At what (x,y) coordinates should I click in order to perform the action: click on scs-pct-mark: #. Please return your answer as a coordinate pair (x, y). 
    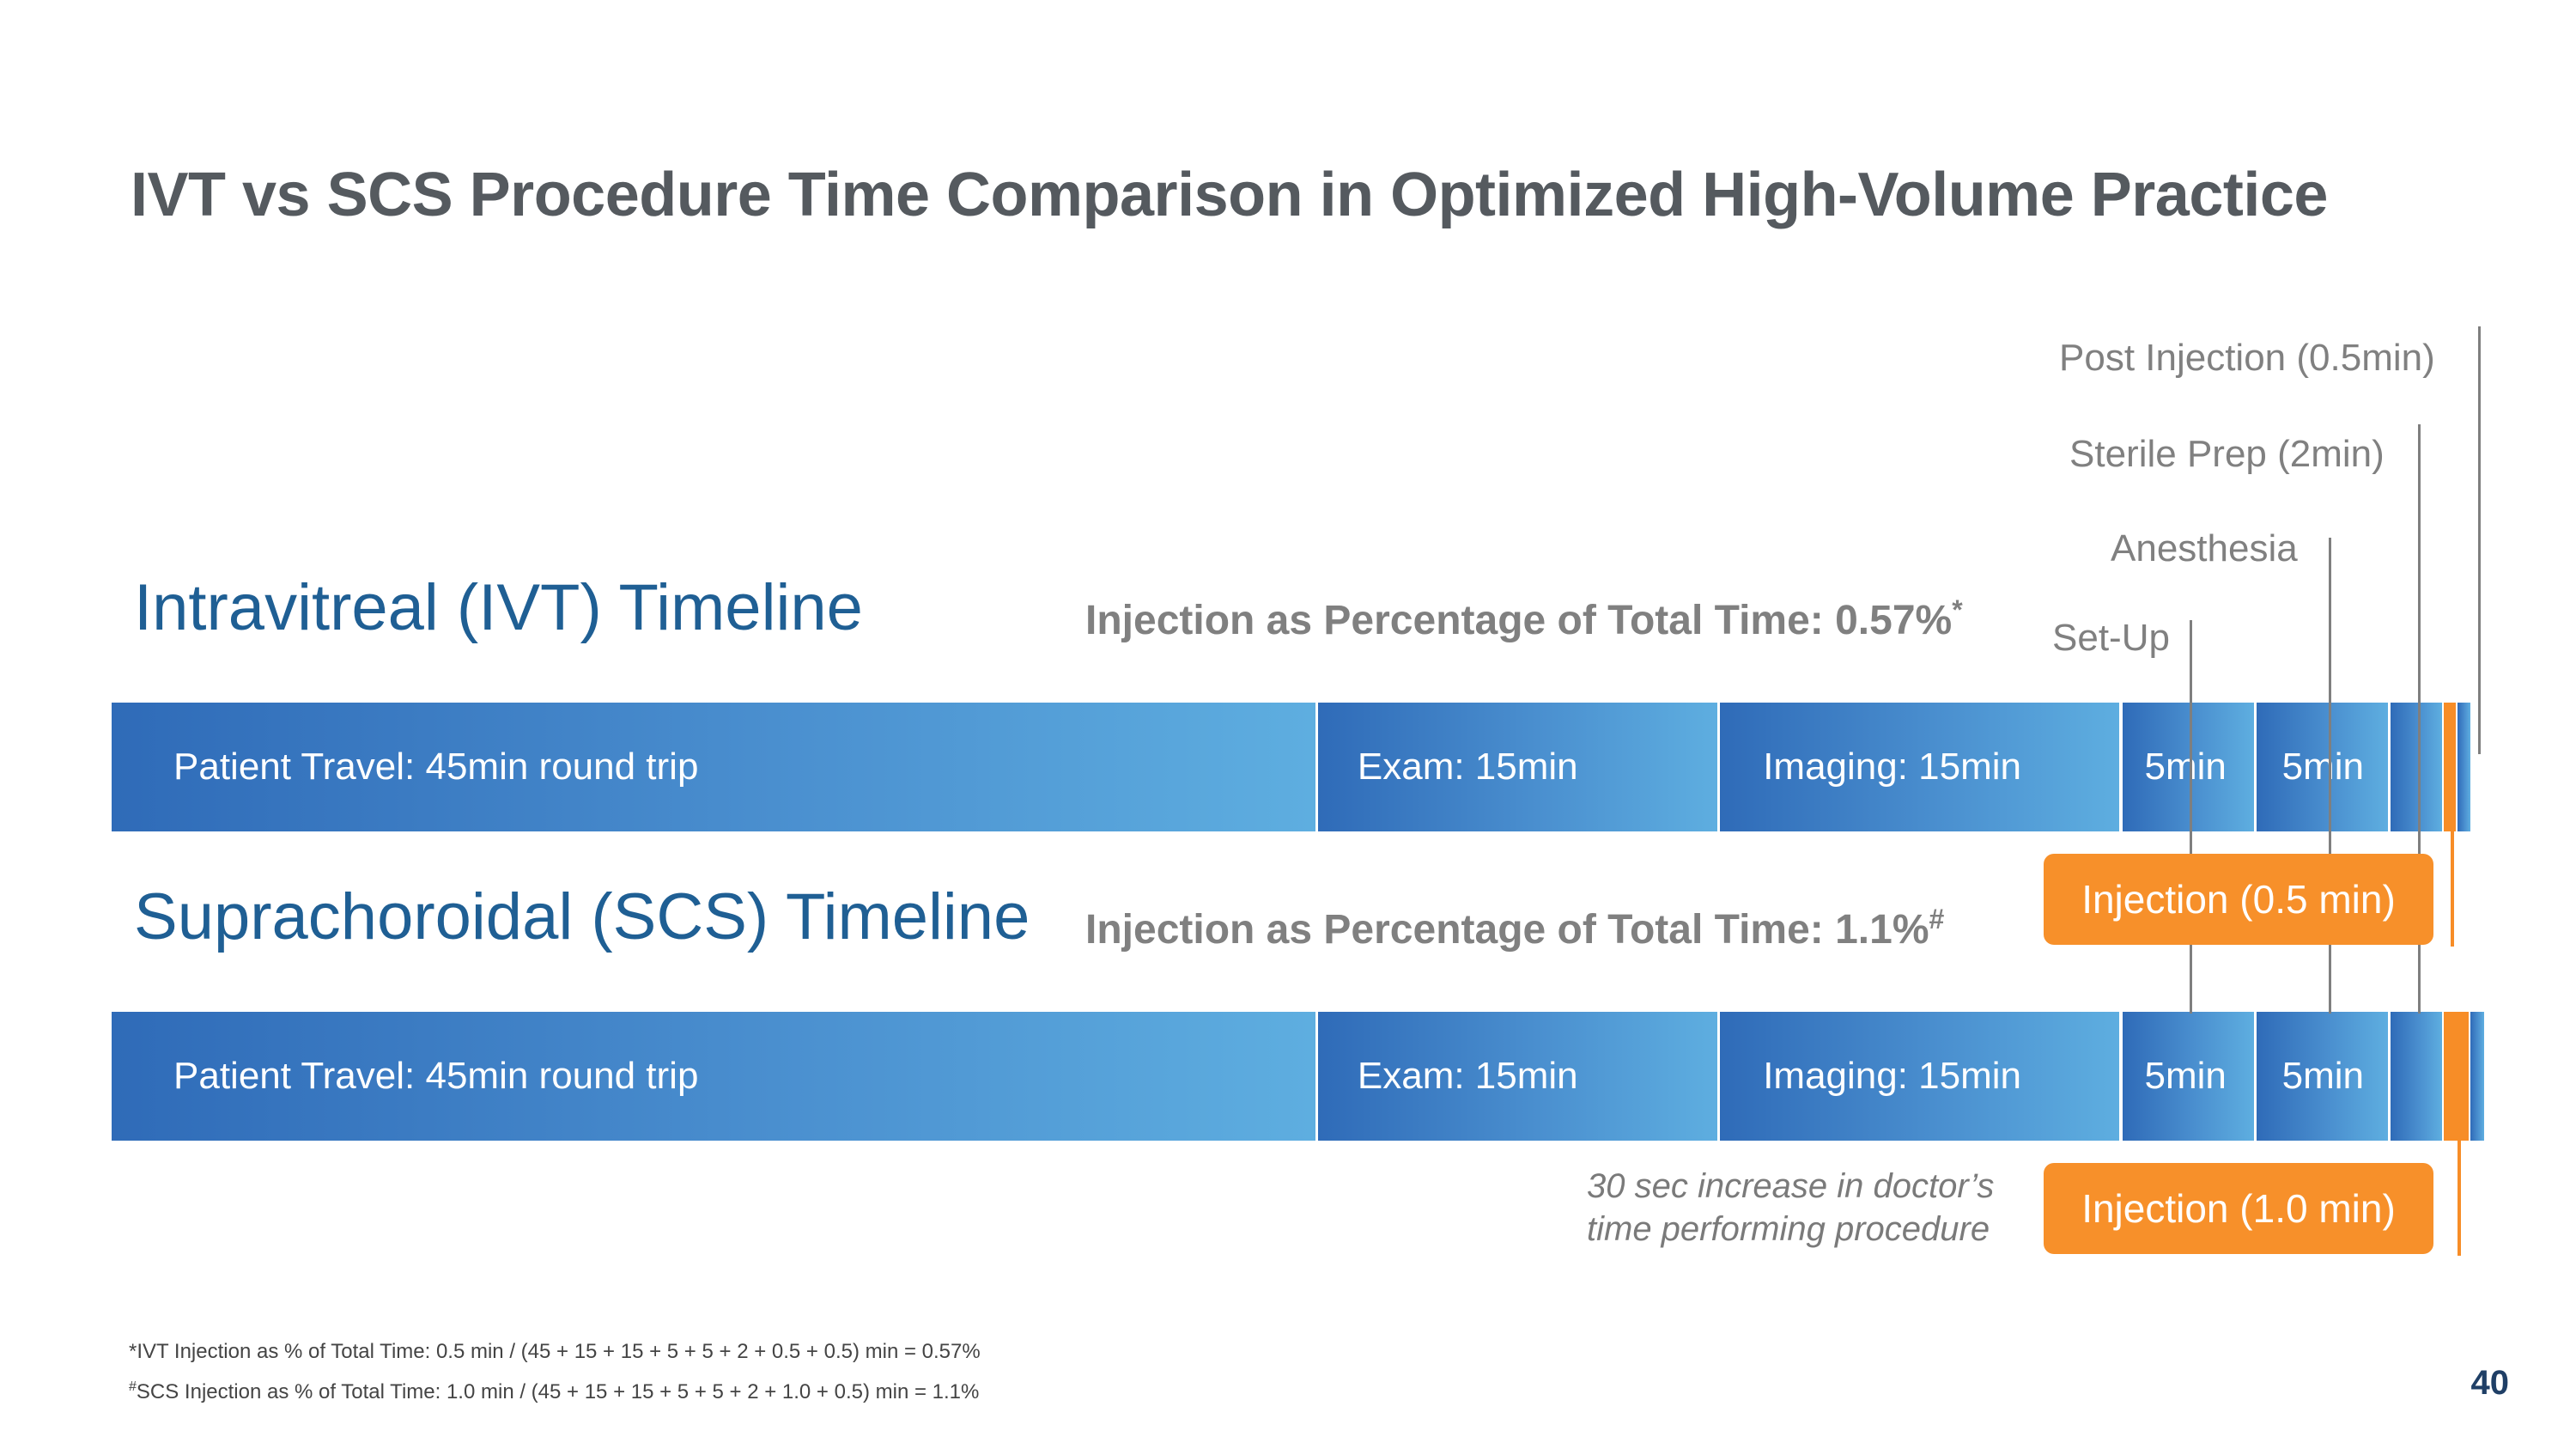
    Looking at the image, I should click on (1937, 919).